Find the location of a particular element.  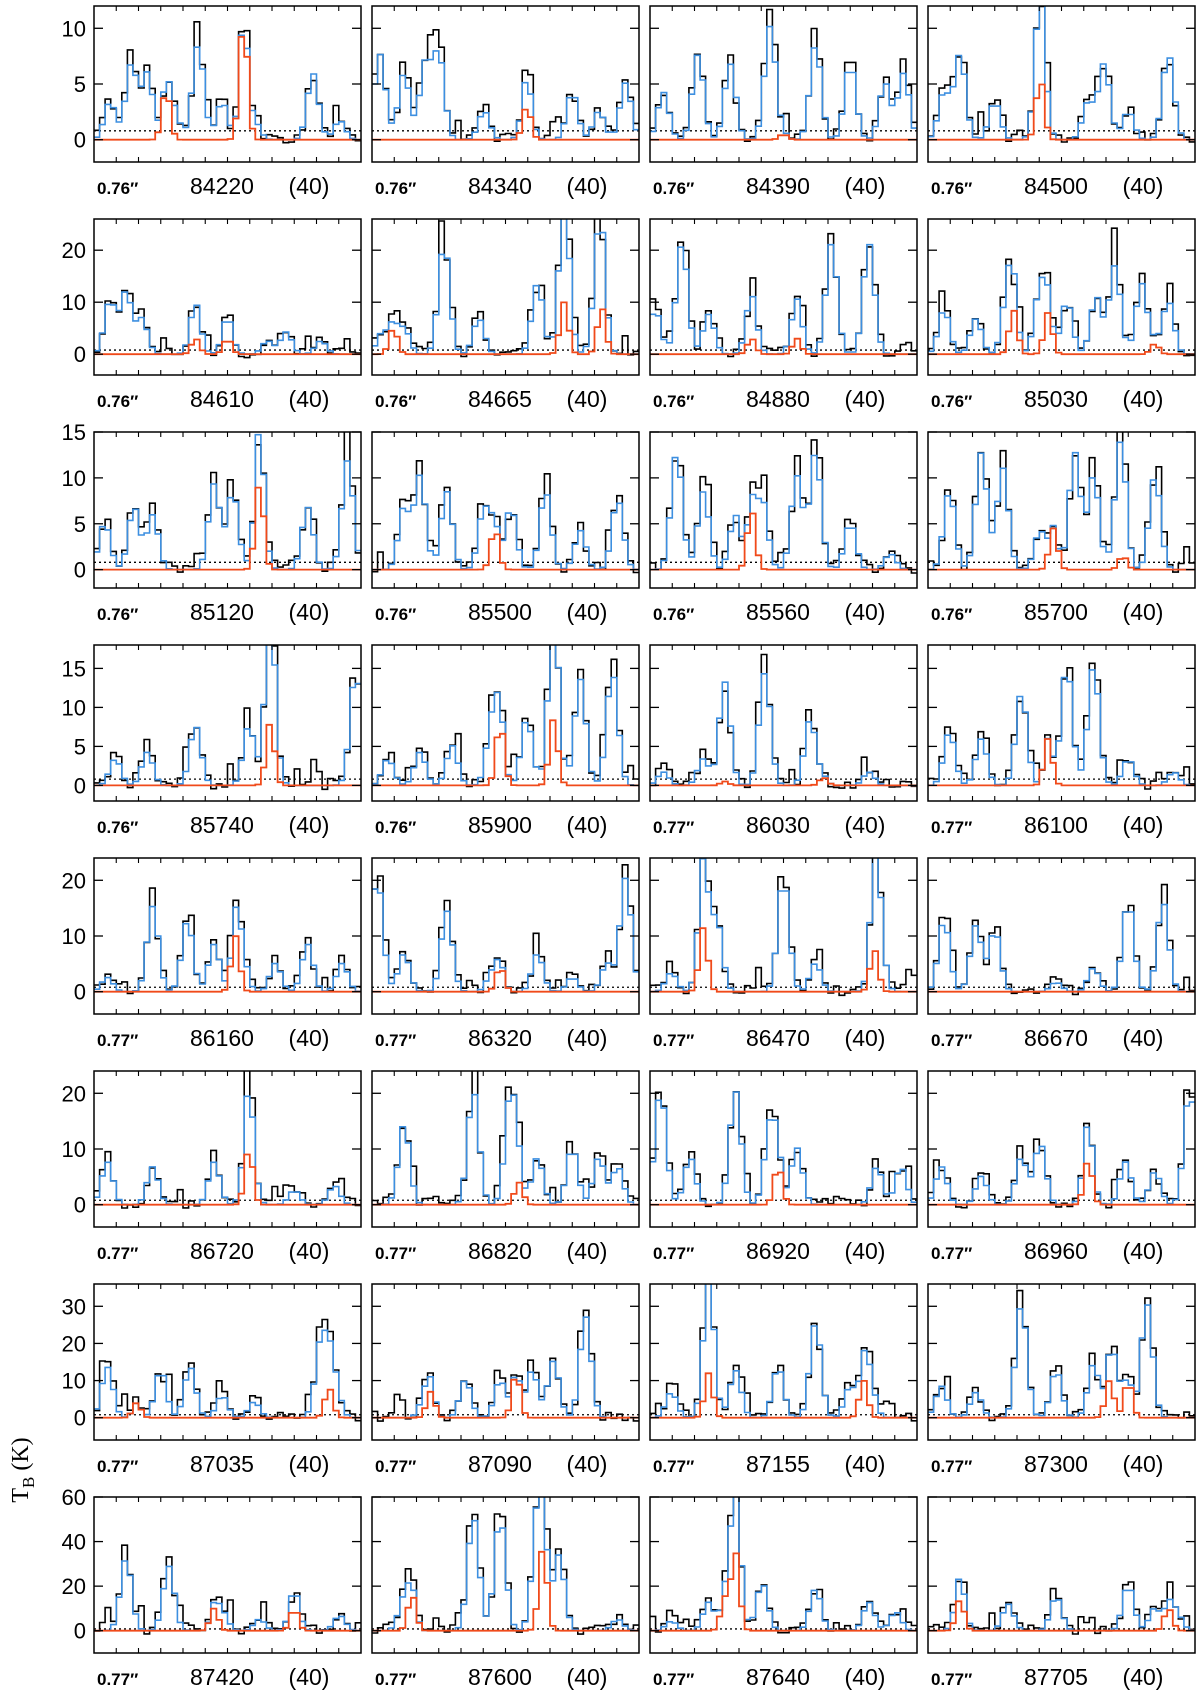

panel-frequency-label: 84500 is located at coordinates (1056, 186).